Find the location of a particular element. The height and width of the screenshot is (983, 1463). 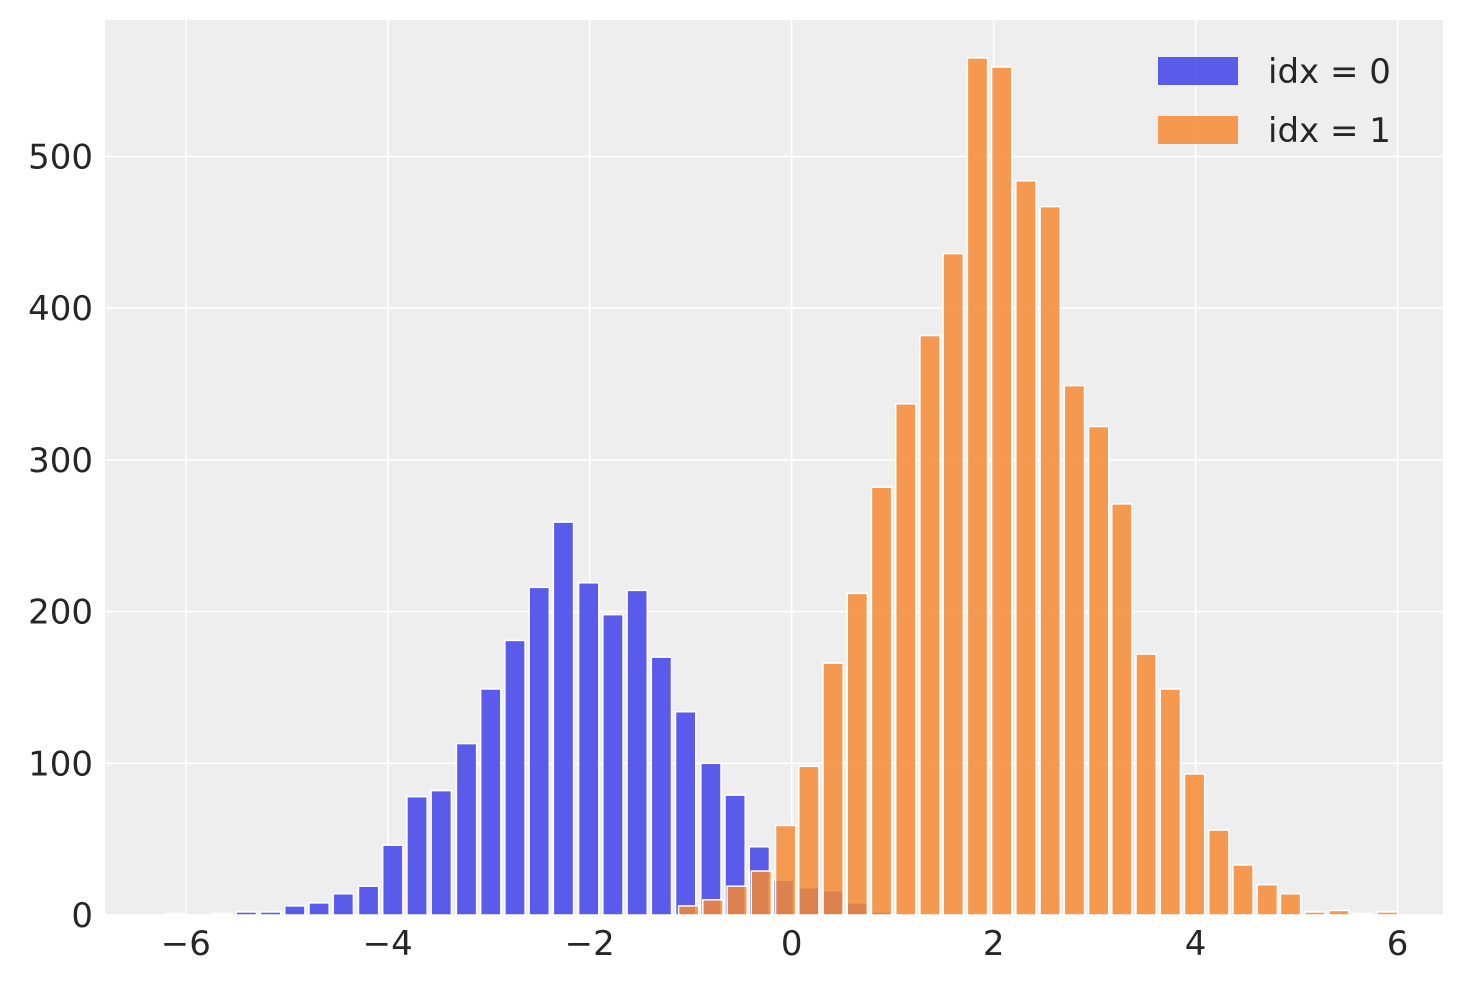

y-tick-label: 0 is located at coordinates (82, 916).